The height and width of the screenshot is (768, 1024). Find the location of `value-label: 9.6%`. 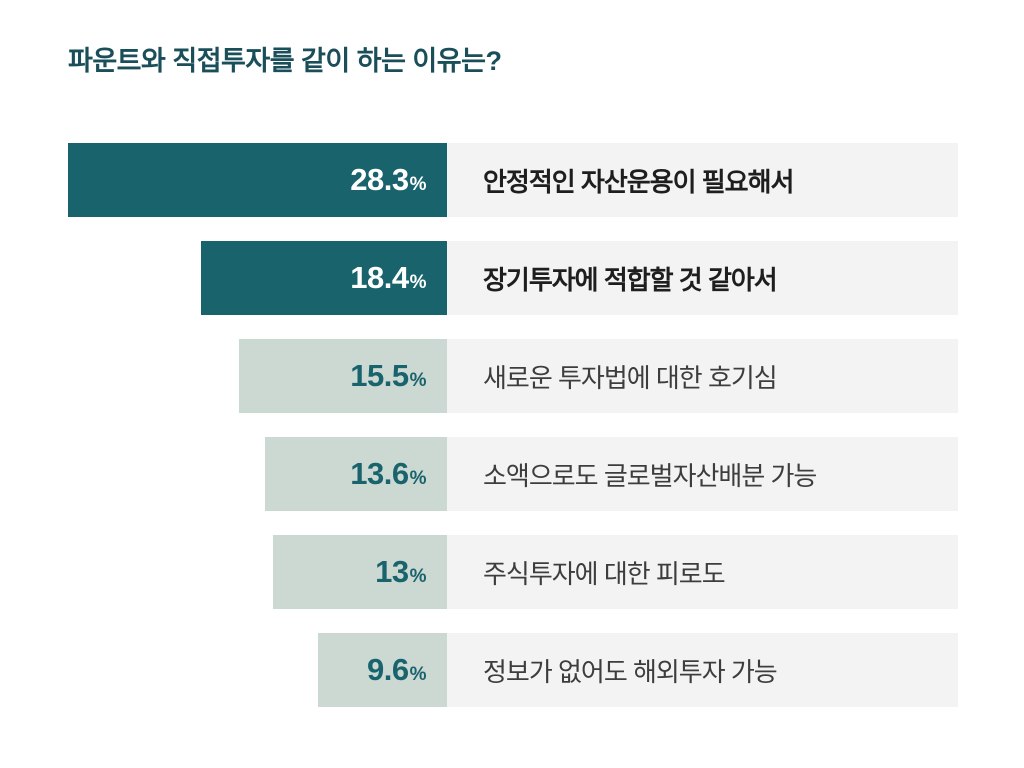

value-label: 9.6% is located at coordinates (396, 670).